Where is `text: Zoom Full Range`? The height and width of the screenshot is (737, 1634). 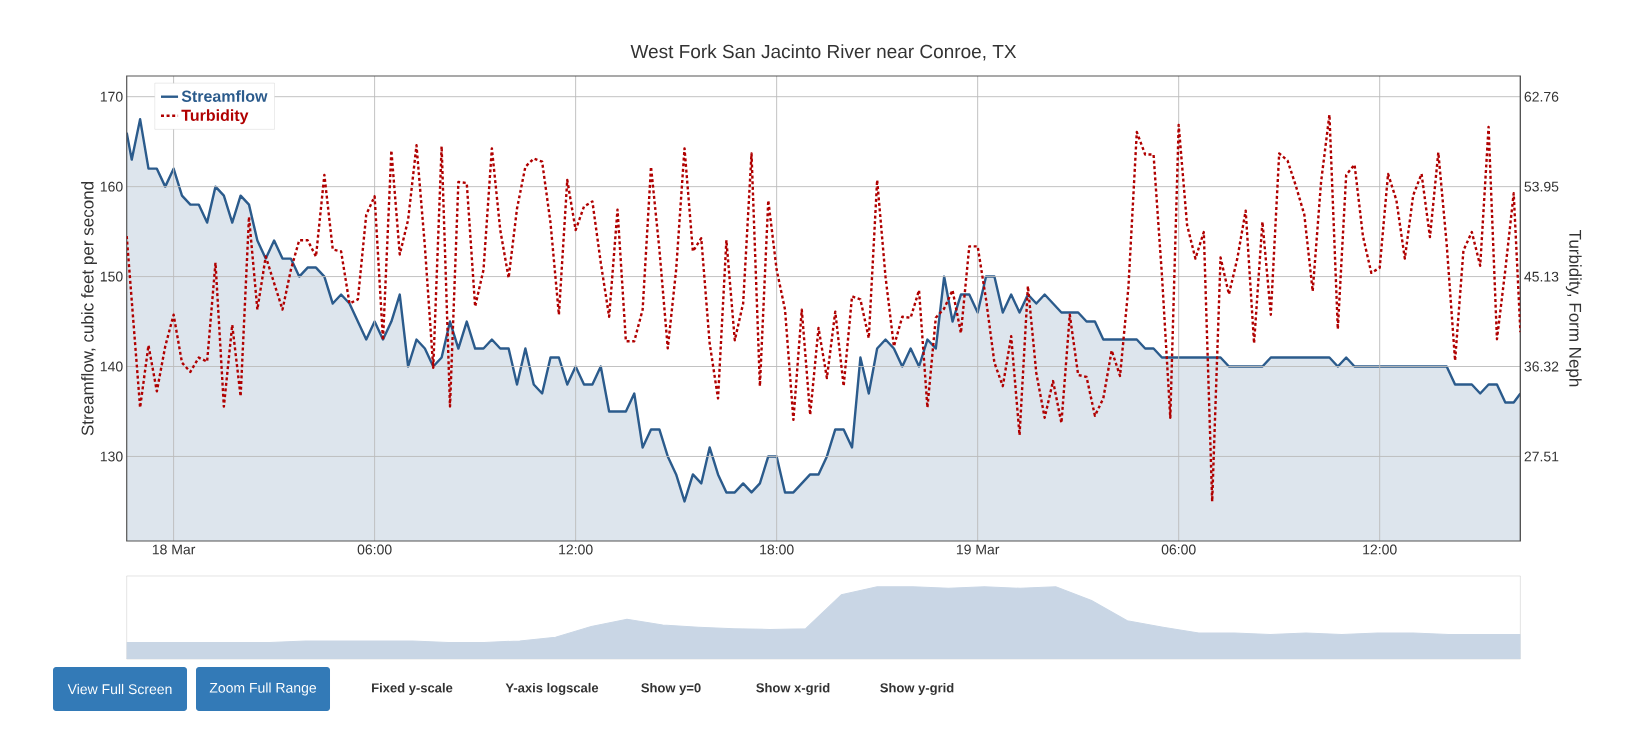
text: Zoom Full Range is located at coordinates (263, 689).